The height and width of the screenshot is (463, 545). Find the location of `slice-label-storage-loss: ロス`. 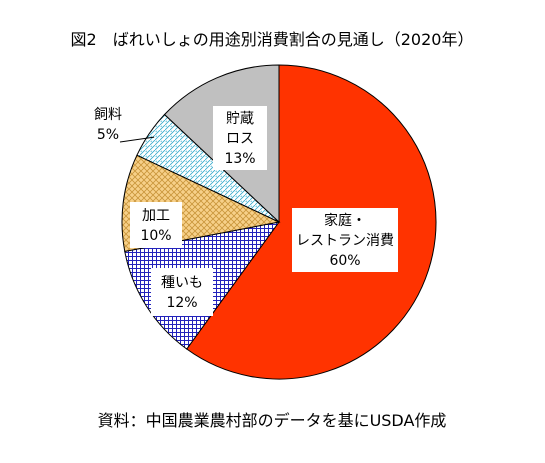

slice-label-storage-loss: ロス is located at coordinates (240, 139).